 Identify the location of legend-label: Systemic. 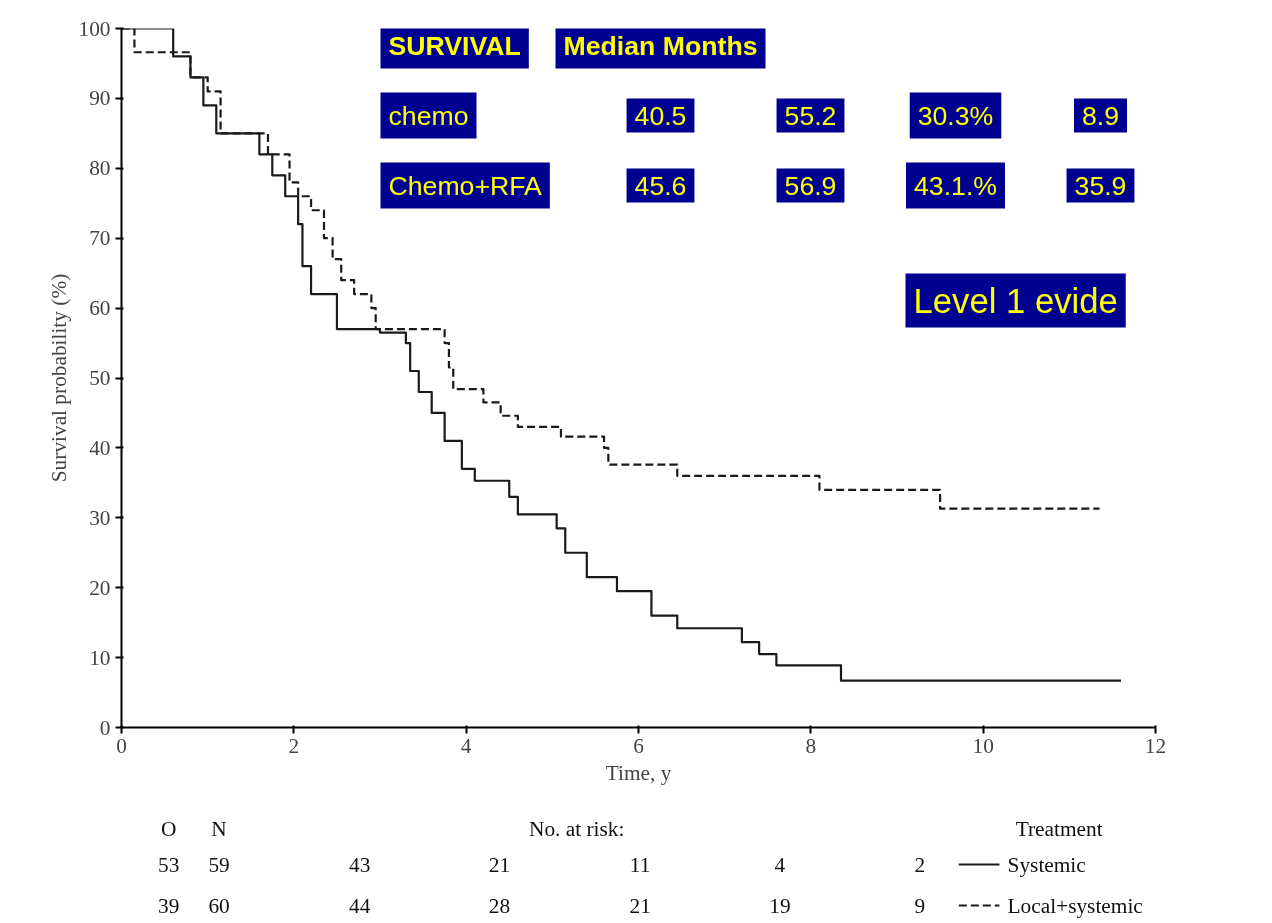
(1046, 864).